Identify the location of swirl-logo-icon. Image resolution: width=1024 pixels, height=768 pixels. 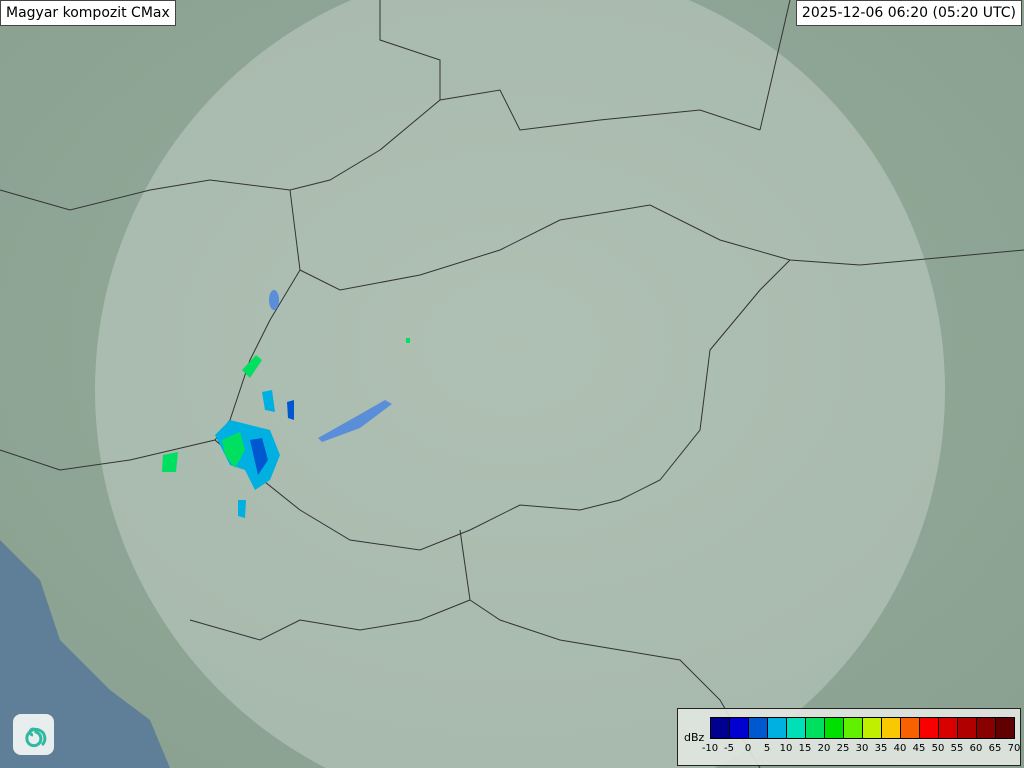
(33, 734).